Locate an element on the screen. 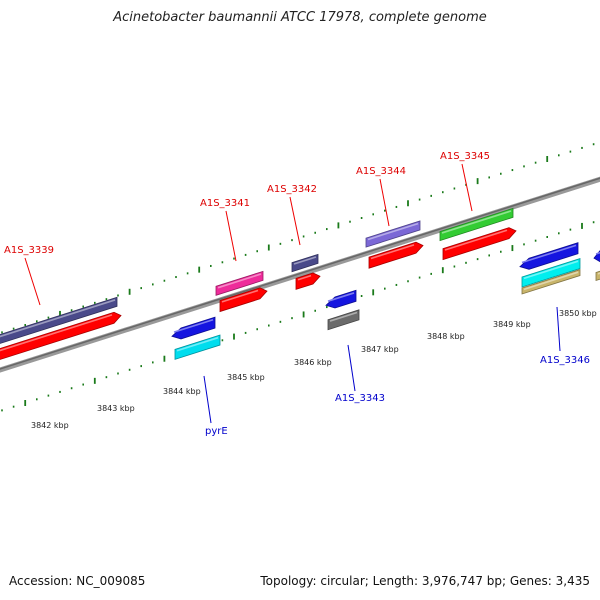 Image resolution: width=600 pixels, height=600 pixels. gene-block-A1S_3346-highlight is located at coordinates (551, 270).